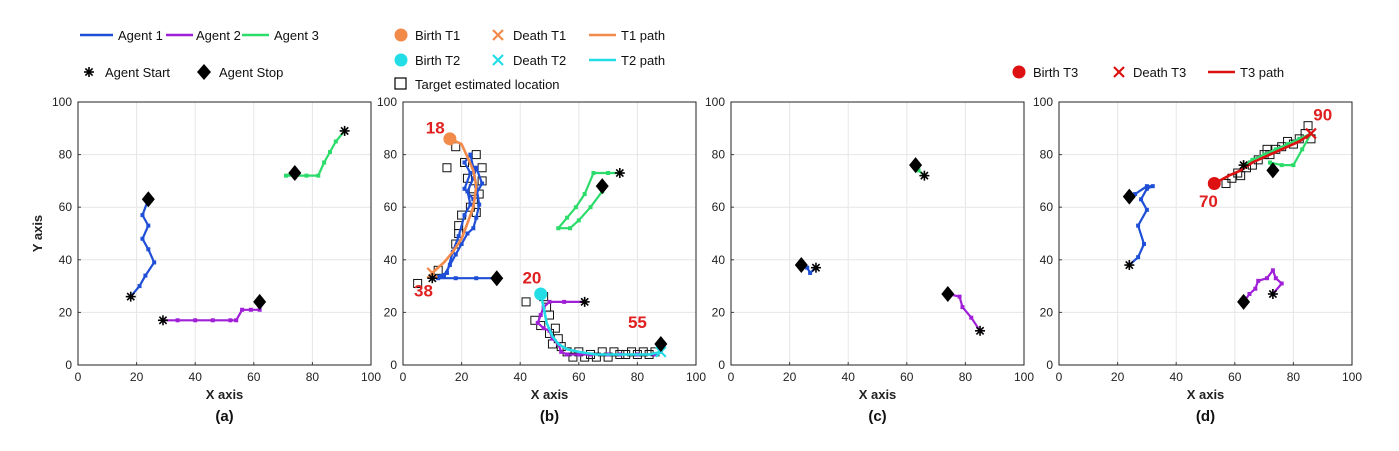 This screenshot has width=1399, height=451. I want to click on legend-agent1-label: Agent 1, so click(140, 35).